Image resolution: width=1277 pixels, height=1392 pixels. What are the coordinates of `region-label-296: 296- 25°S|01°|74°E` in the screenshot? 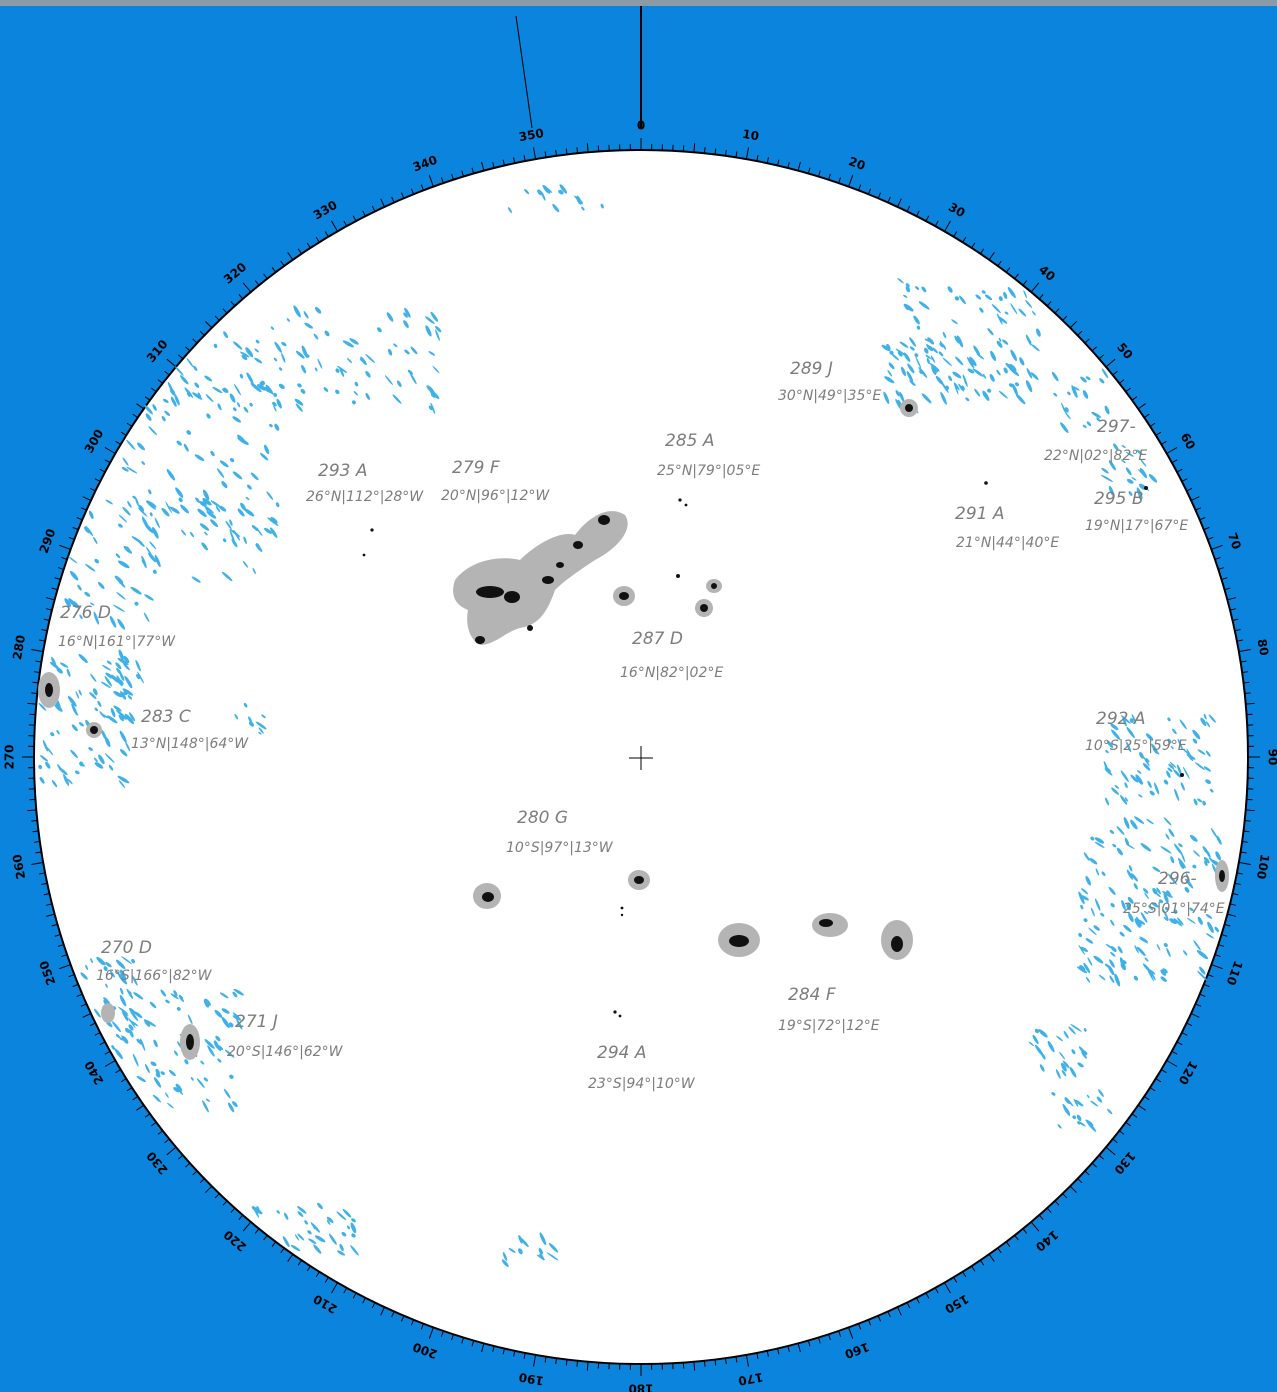 It's located at (1174, 893).